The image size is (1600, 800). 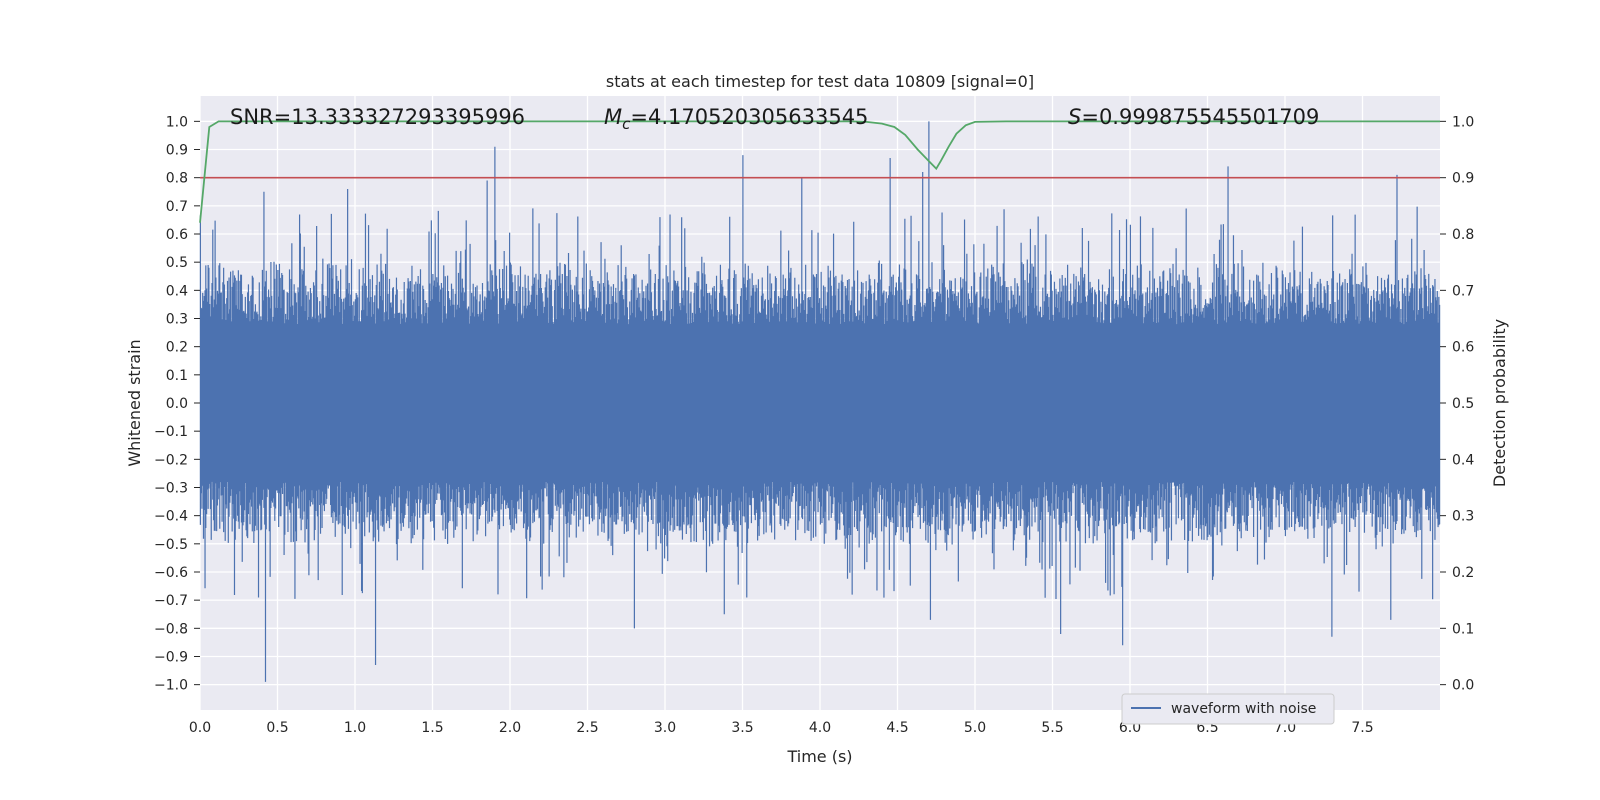 I want to click on y-tick-label-18: 0.8, so click(x=177, y=179).